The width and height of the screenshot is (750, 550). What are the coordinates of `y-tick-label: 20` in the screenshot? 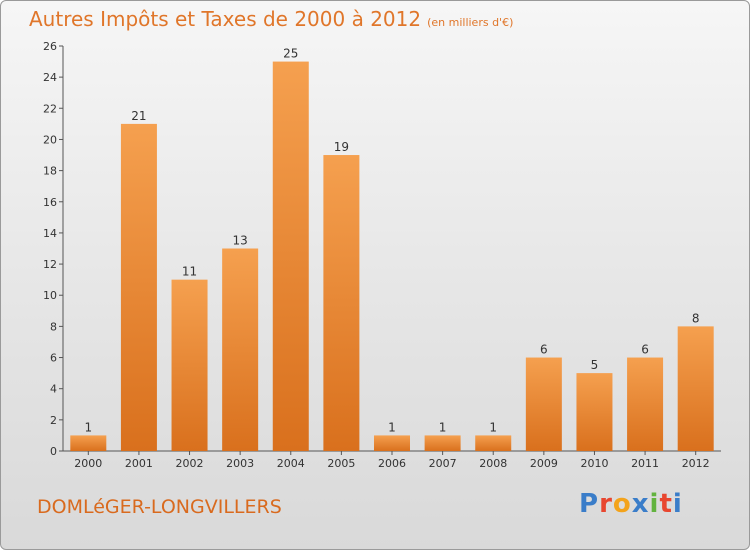 It's located at (50, 139).